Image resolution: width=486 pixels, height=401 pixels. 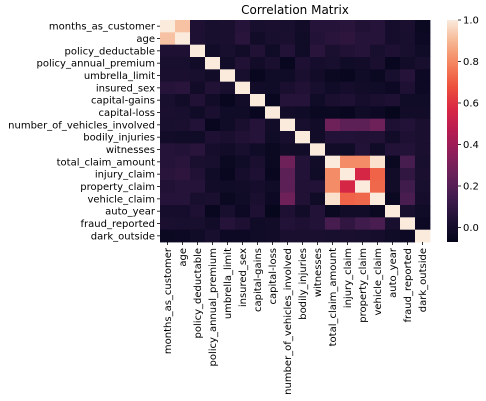 What do you see at coordinates (471, 186) in the screenshot?
I see `colorbar-tick-label: 0.2` at bounding box center [471, 186].